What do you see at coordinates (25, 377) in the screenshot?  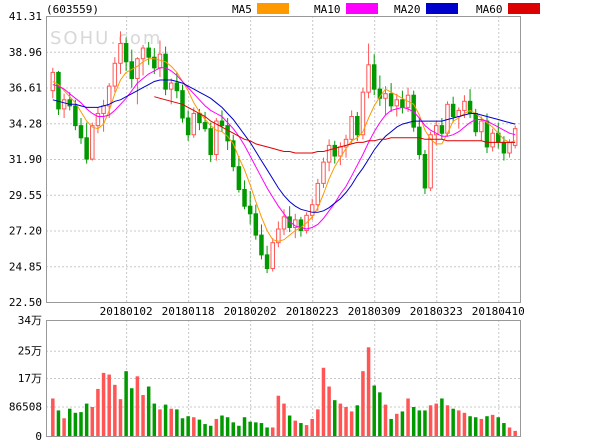 I see `volume-y-axis: 34万 25万 17万 86508 0` at bounding box center [25, 377].